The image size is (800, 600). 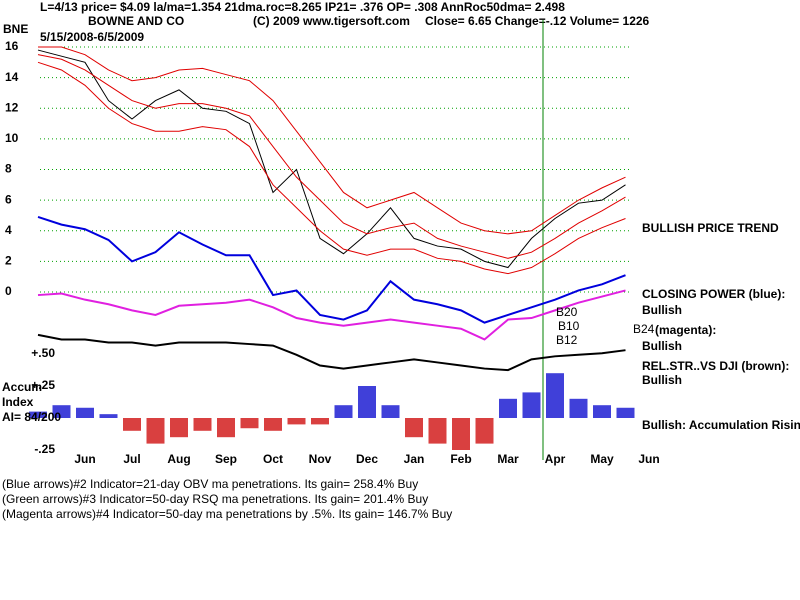 What do you see at coordinates (320, 459) in the screenshot?
I see `x-tick-label: Nov` at bounding box center [320, 459].